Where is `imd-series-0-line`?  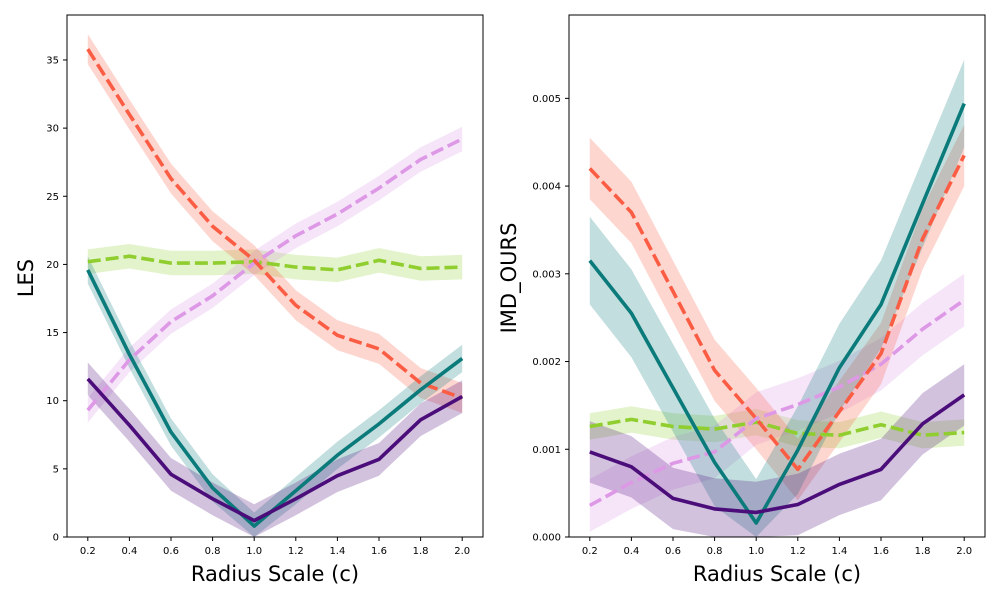
imd-series-0-line is located at coordinates (777, 427).